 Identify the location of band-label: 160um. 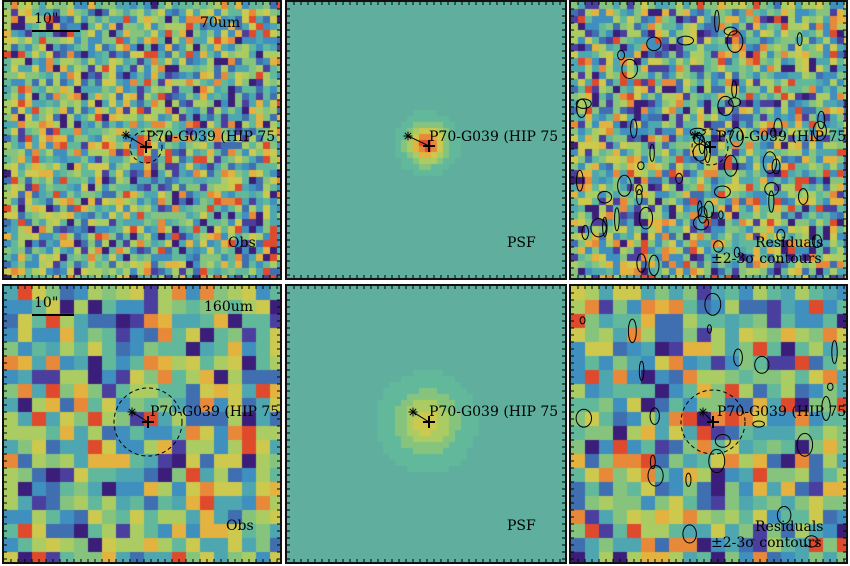
(229, 307).